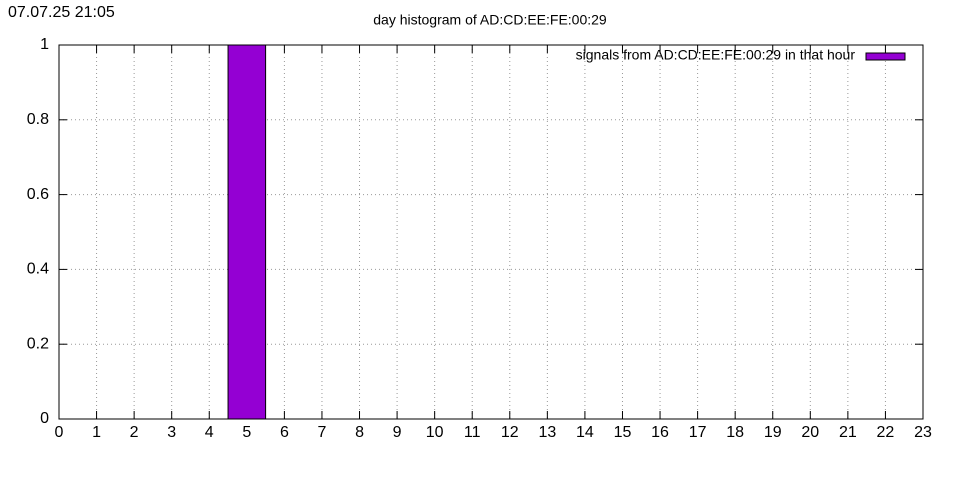  I want to click on y-tick-label: 0.2, so click(38, 343).